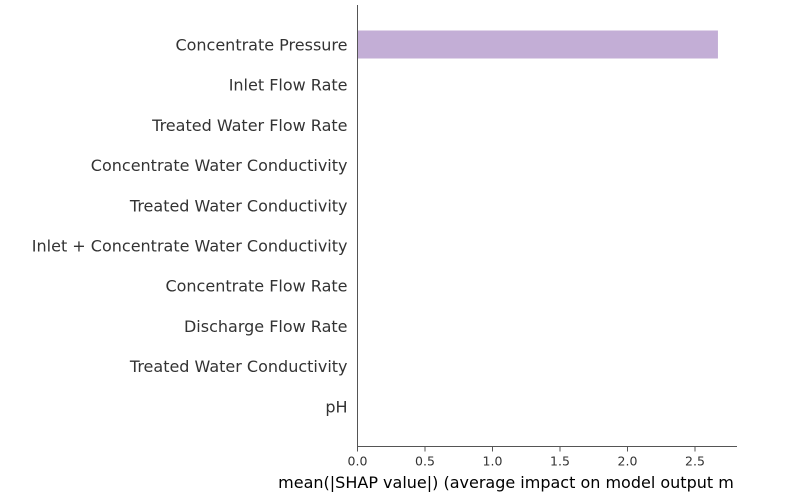 This screenshot has width=788, height=495. What do you see at coordinates (288, 85) in the screenshot?
I see `category-label-1: Inlet Flow Rate` at bounding box center [288, 85].